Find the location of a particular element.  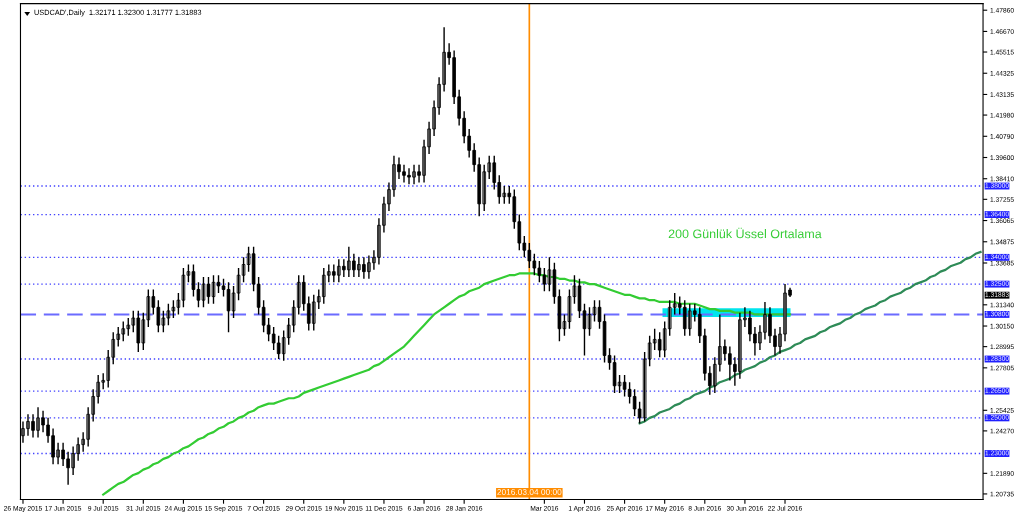

x-tick-label: 2016.03.04 00:00 is located at coordinates (529, 492).